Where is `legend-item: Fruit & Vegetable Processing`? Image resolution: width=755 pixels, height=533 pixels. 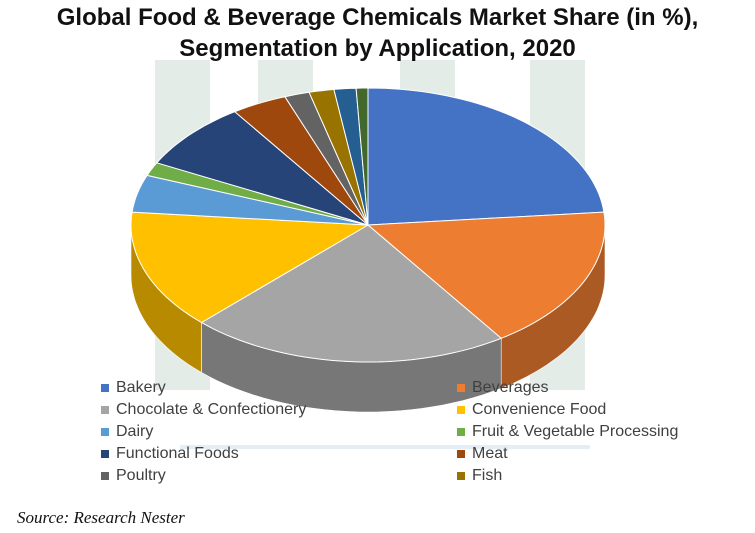 legend-item: Fruit & Vegetable Processing is located at coordinates (567, 432).